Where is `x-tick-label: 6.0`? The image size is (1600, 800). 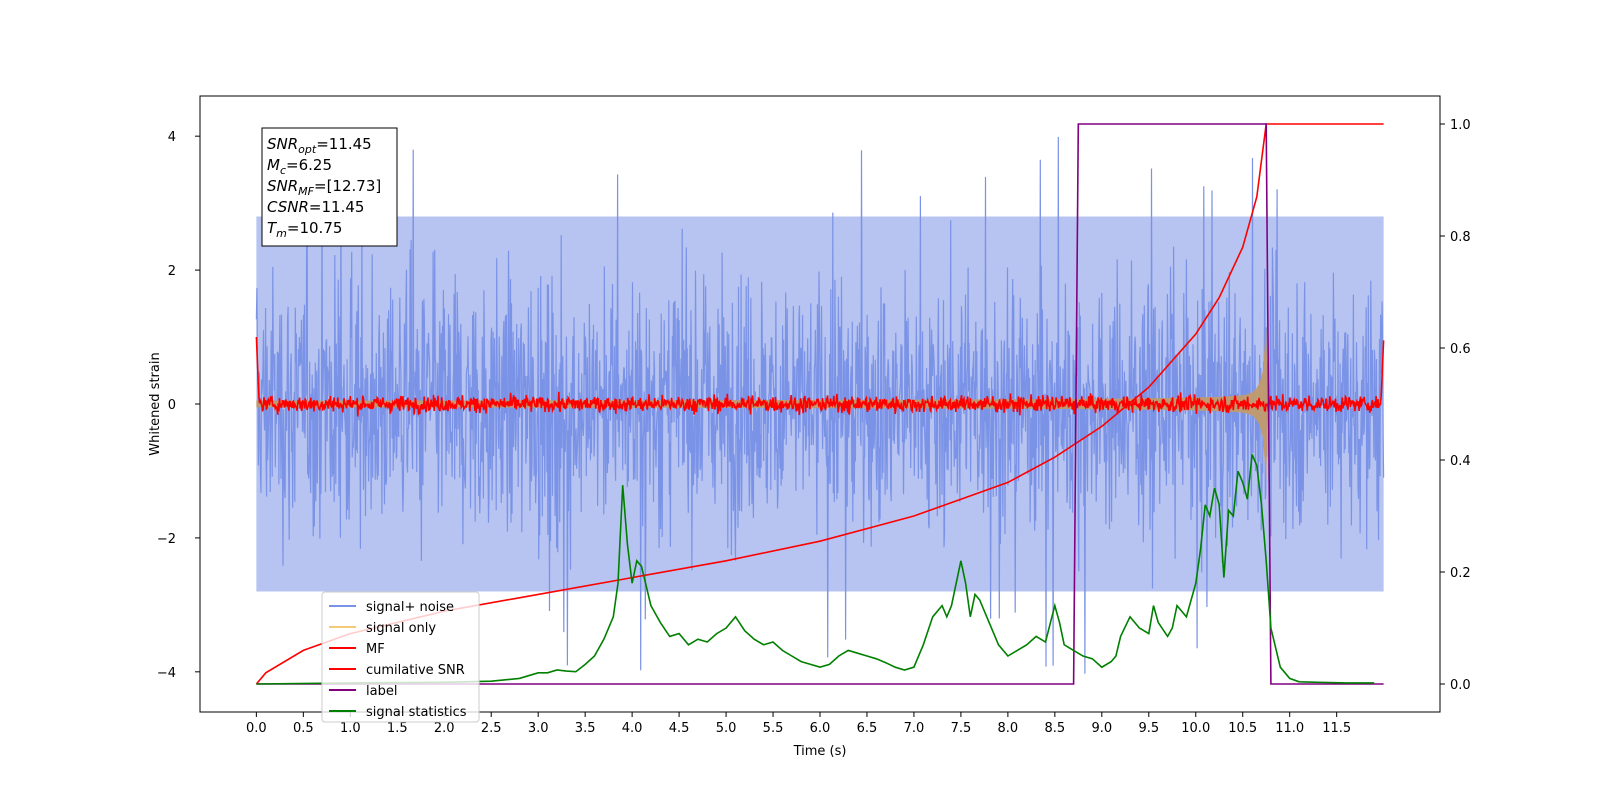 x-tick-label: 6.0 is located at coordinates (820, 728).